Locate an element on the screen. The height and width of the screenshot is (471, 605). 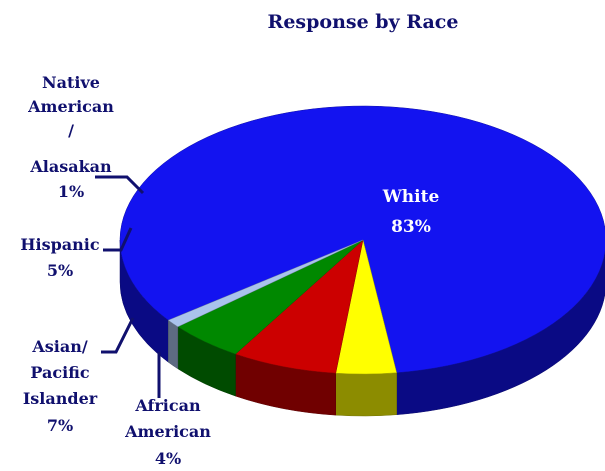
white-label: White 83% is located at coordinates (411, 212).